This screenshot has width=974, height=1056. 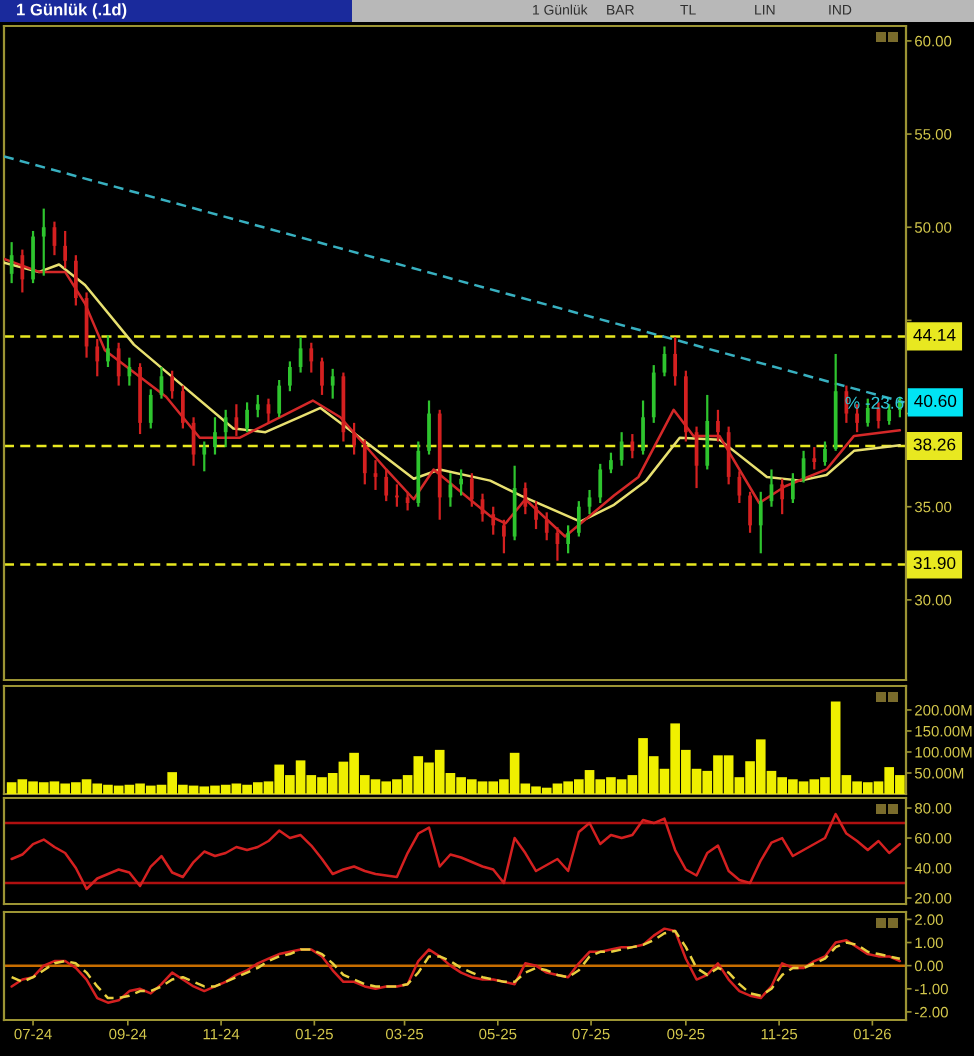 What do you see at coordinates (935, 400) in the screenshot?
I see `text: 40.60` at bounding box center [935, 400].